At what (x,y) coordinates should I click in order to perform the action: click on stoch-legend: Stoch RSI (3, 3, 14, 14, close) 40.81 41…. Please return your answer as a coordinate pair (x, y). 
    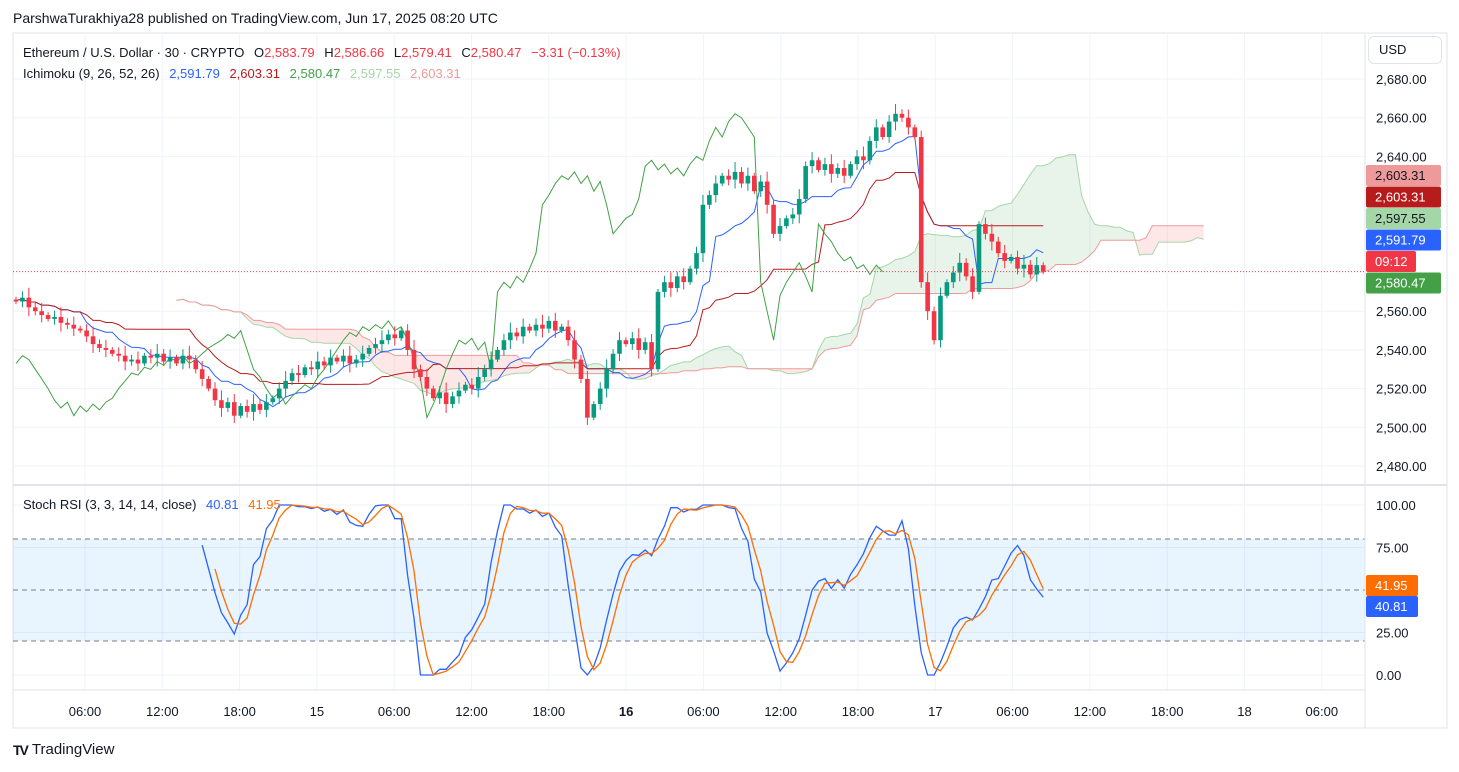
    Looking at the image, I should click on (155, 504).